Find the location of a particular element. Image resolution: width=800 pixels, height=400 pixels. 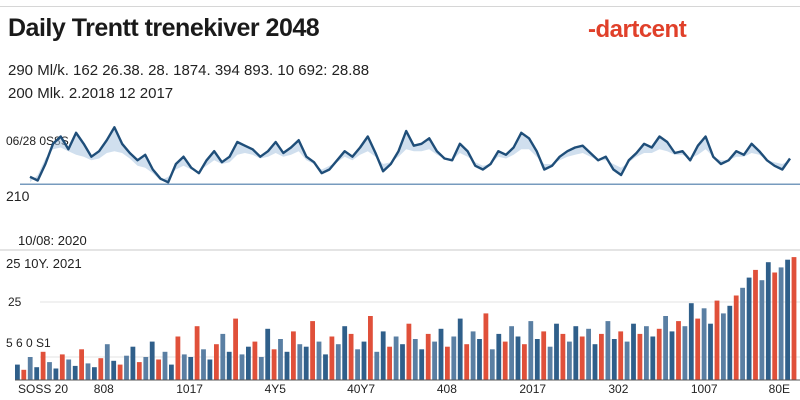

x-tick-label: 302 is located at coordinates (618, 389).